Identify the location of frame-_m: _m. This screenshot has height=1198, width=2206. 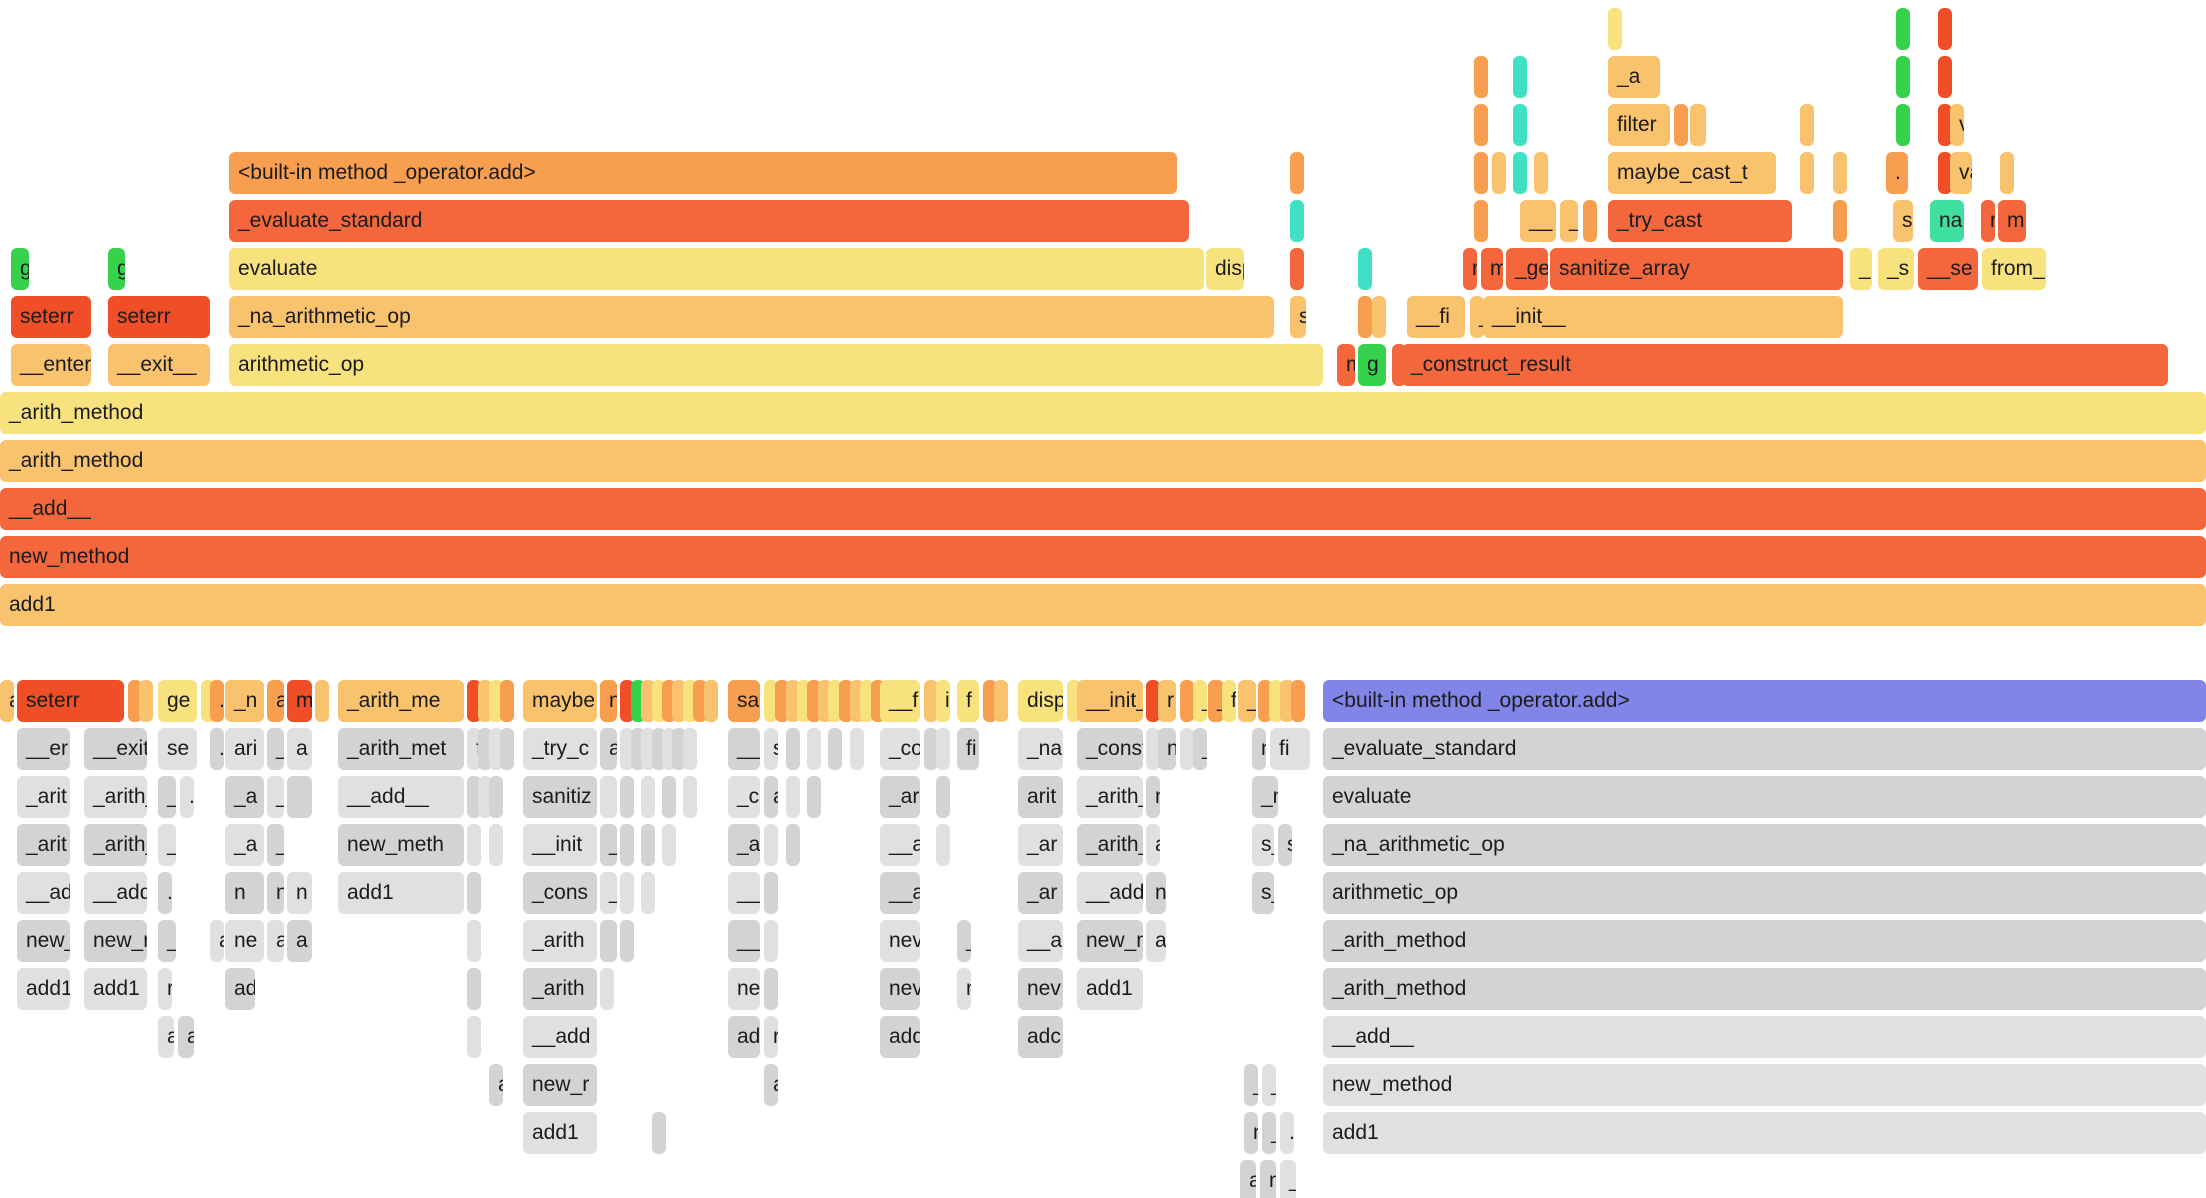
(1265, 797).